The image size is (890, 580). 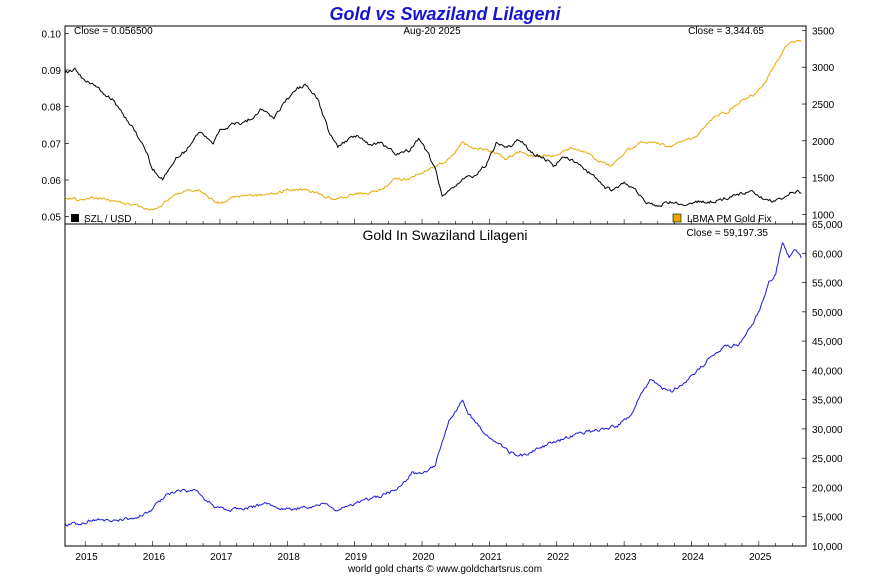 I want to click on bottom-y-tick-label: 25,000, so click(x=827, y=459).